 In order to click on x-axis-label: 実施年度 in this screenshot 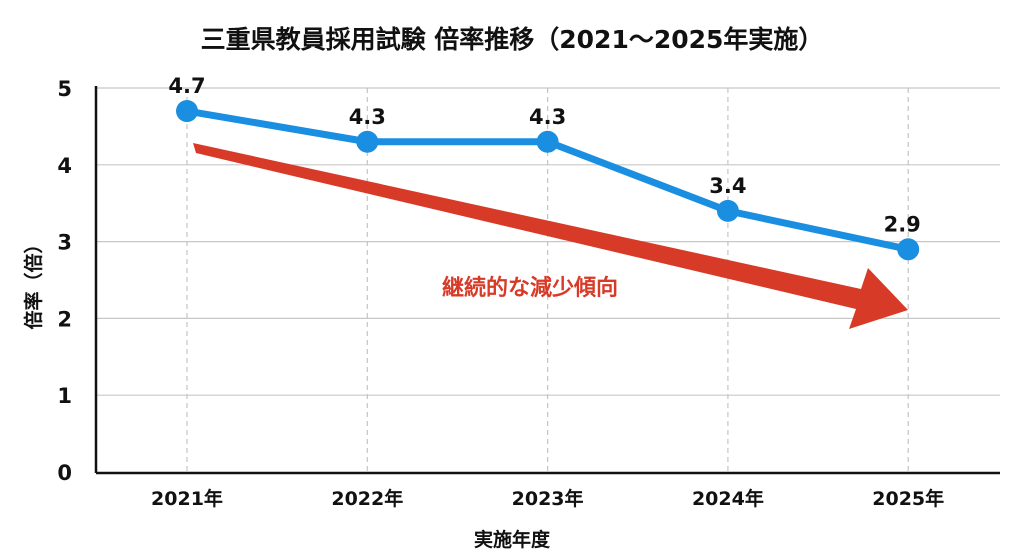, I will do `click(512, 539)`.